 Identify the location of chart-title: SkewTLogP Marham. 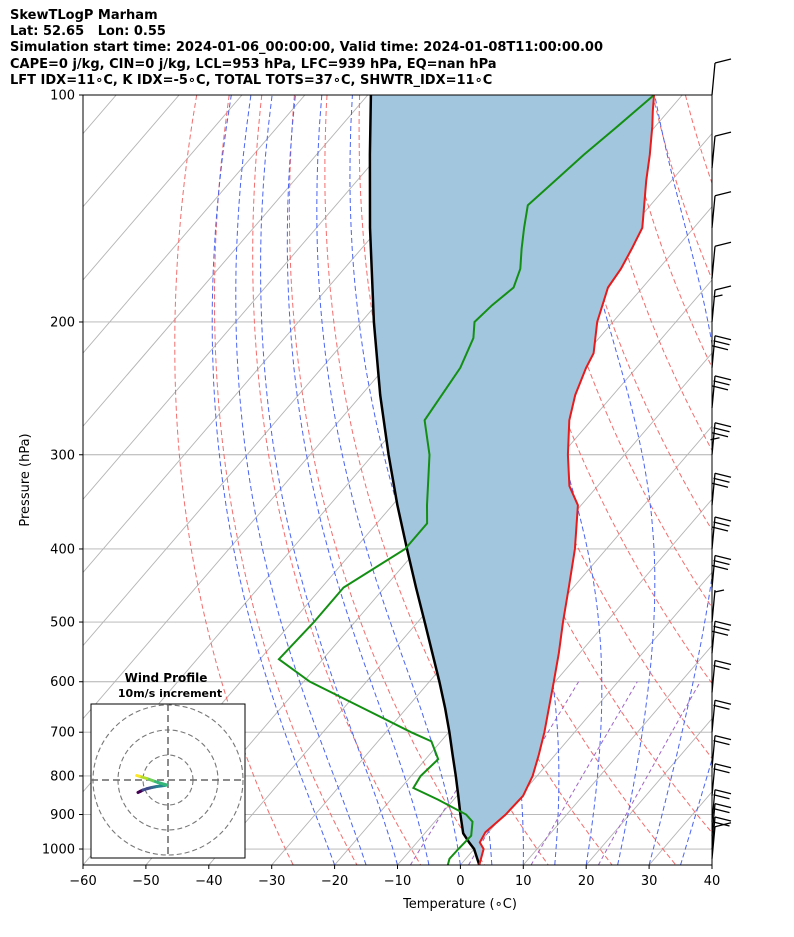
(84, 15).